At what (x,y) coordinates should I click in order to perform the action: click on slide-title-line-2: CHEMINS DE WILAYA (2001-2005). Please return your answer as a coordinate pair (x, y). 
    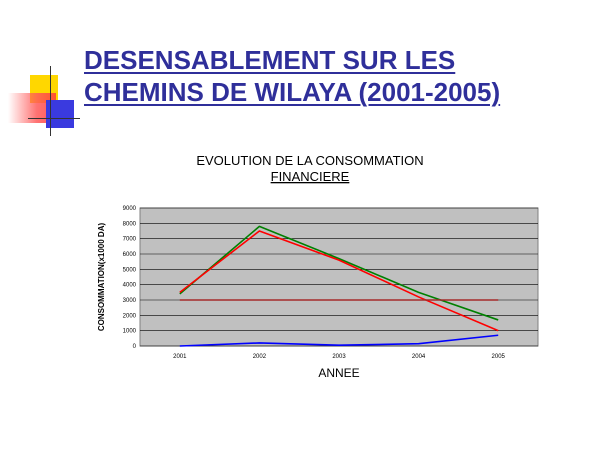
    Looking at the image, I should click on (292, 92).